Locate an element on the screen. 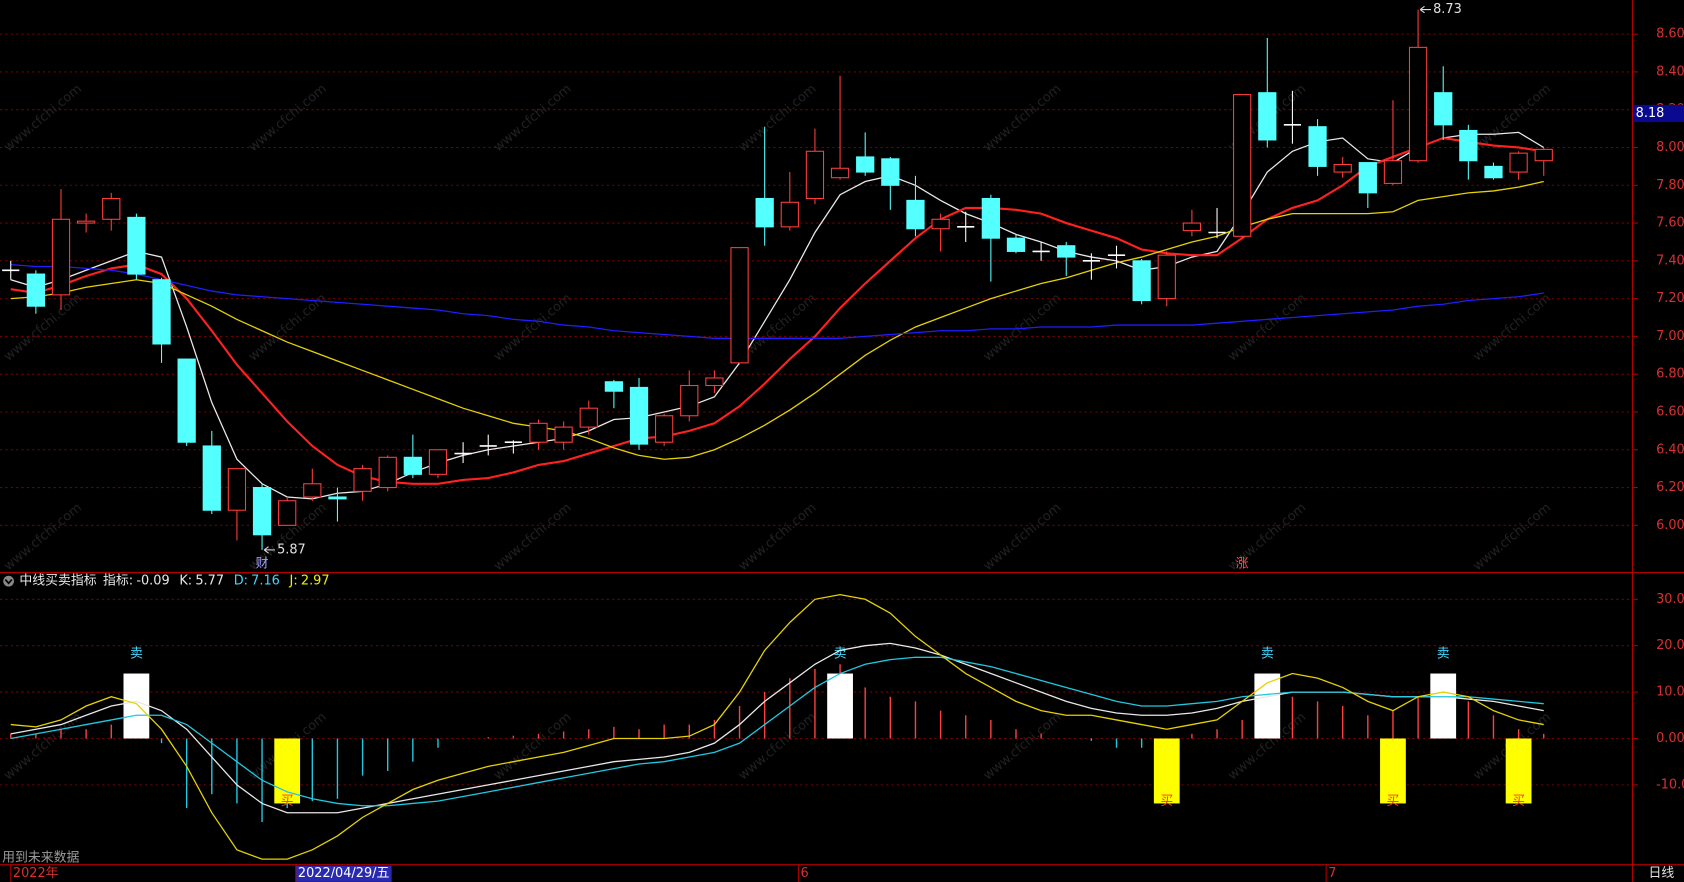 Image resolution: width=1684 pixels, height=882 pixels. y-tick-label: 7.60 is located at coordinates (1670, 223).